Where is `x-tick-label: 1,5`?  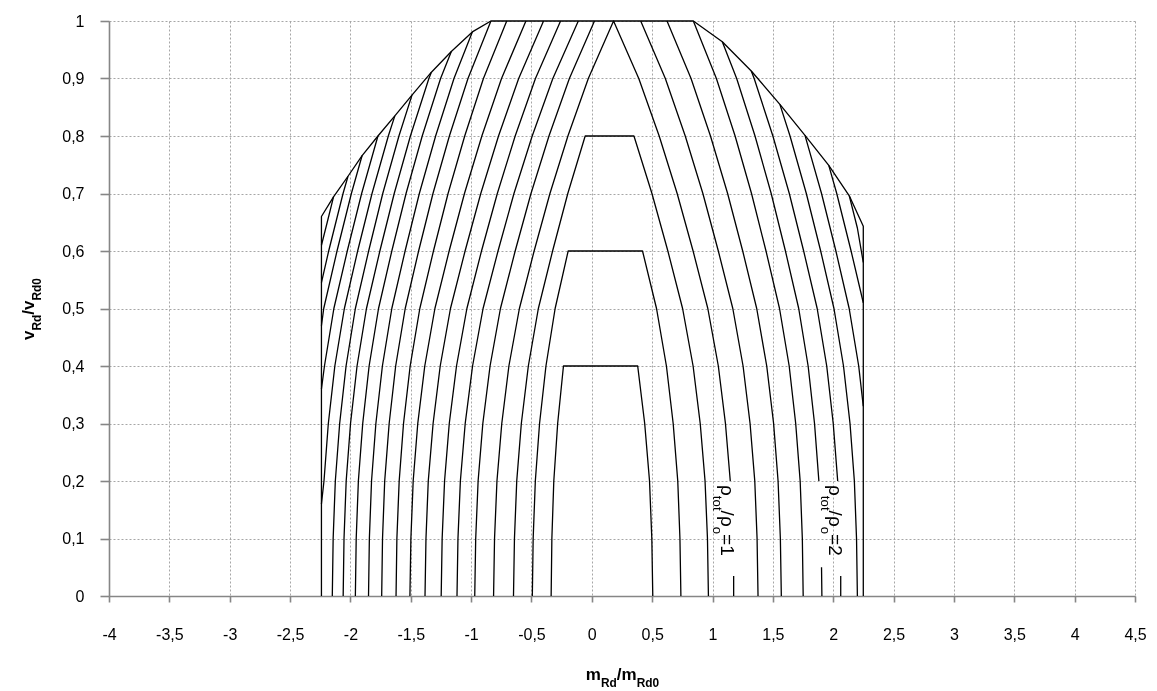 x-tick-label: 1,5 is located at coordinates (773, 634).